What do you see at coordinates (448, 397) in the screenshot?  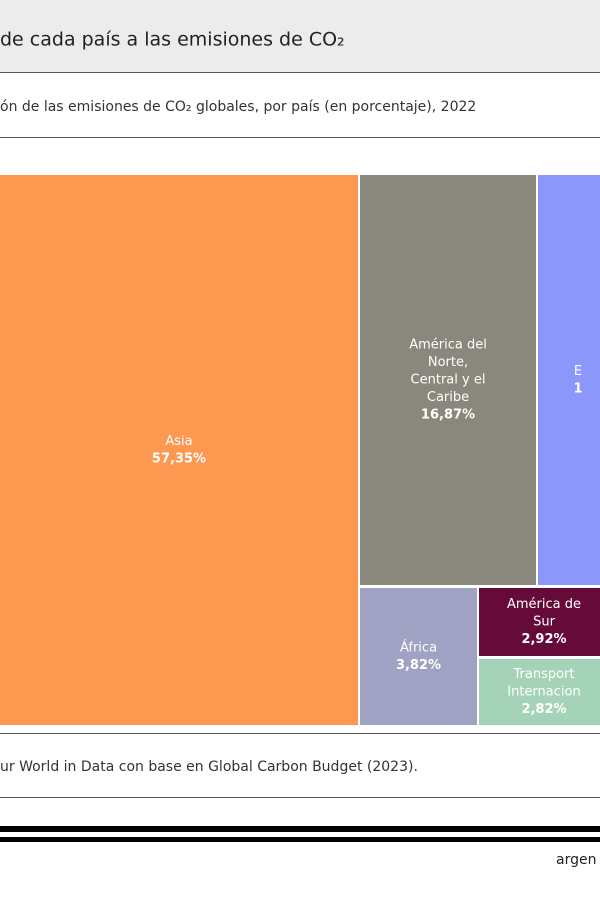 I see `tile-label: Caribe` at bounding box center [448, 397].